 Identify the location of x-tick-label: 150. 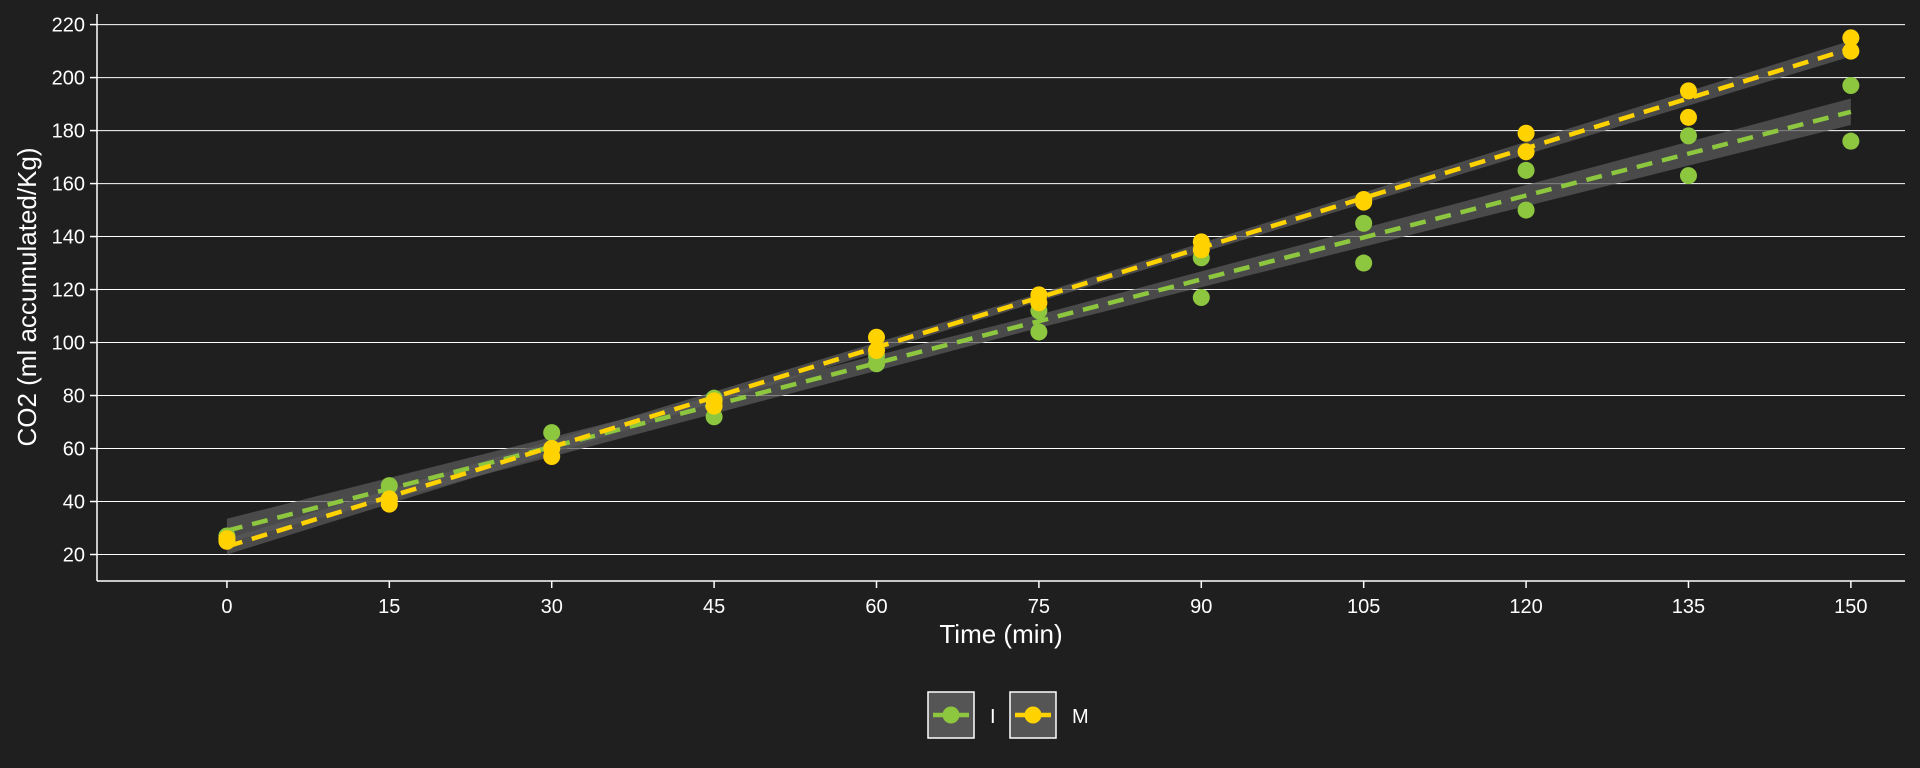
(1850, 607).